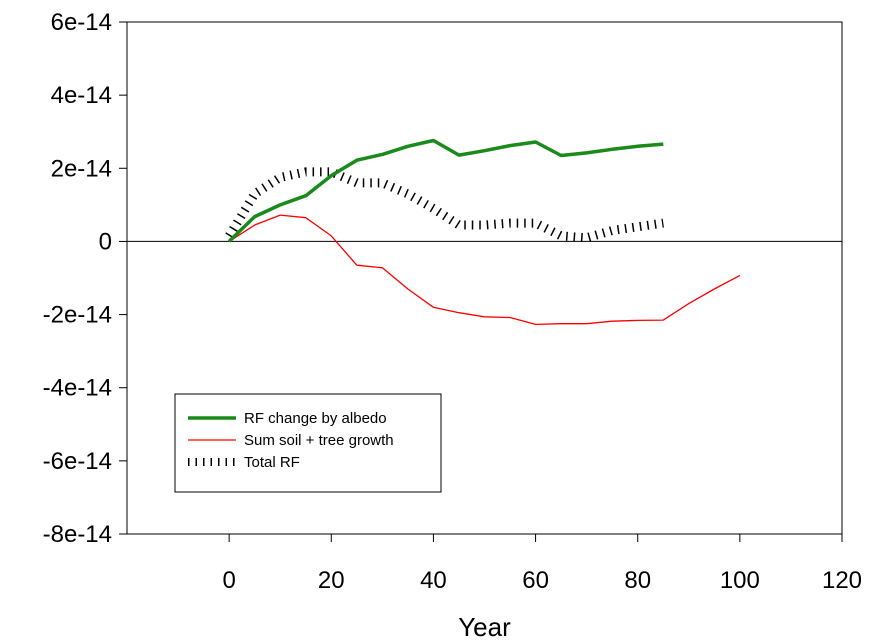 The image size is (872, 642). Describe the element at coordinates (484, 627) in the screenshot. I see `x-axis-title: Year` at that location.